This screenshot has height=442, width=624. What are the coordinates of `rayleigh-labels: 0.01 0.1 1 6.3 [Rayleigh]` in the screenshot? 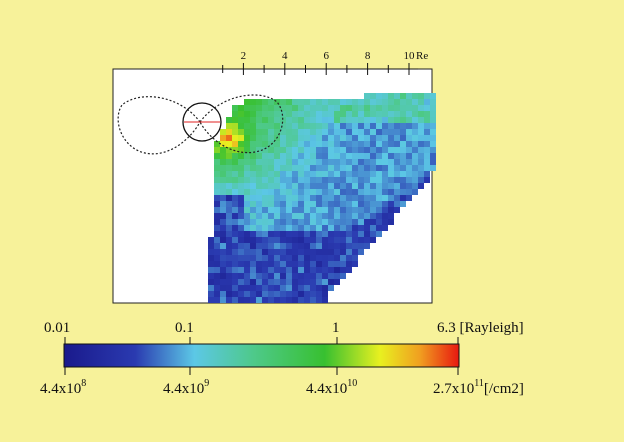 It's located at (284, 328).